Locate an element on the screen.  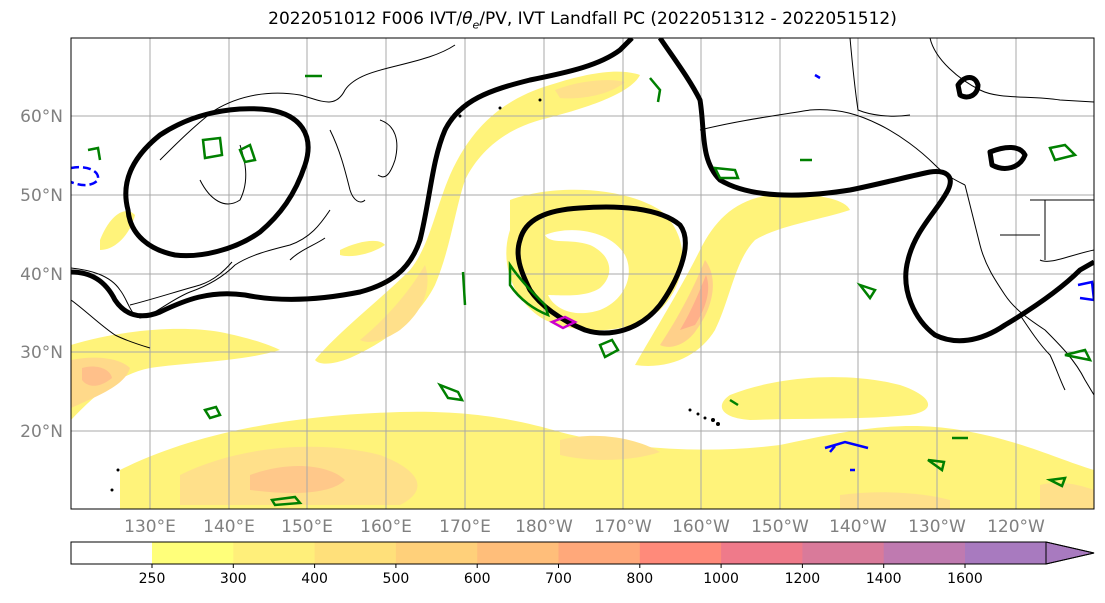
latitude-labels: 60°N 50°N 40°N 30°N 20°N is located at coordinates (41, 274).